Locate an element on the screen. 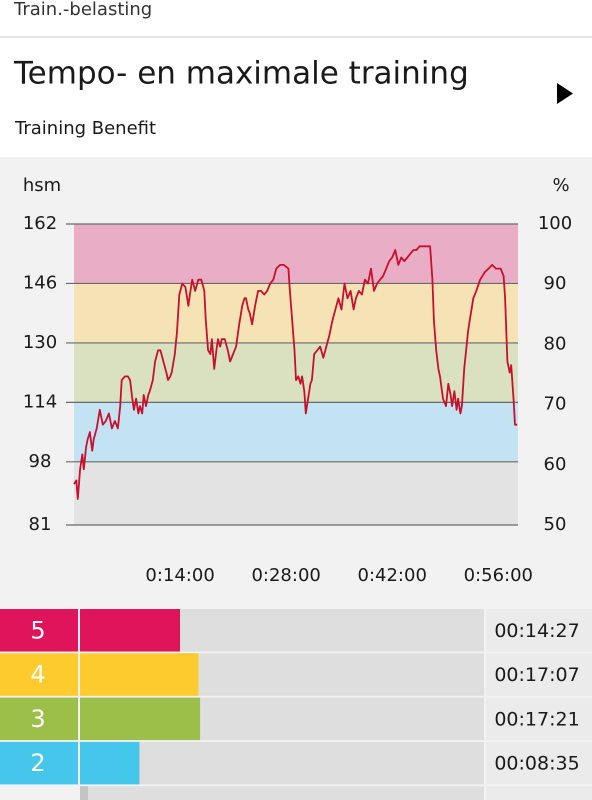 The width and height of the screenshot is (592, 800). y-axis-label: hsm is located at coordinates (42, 185).